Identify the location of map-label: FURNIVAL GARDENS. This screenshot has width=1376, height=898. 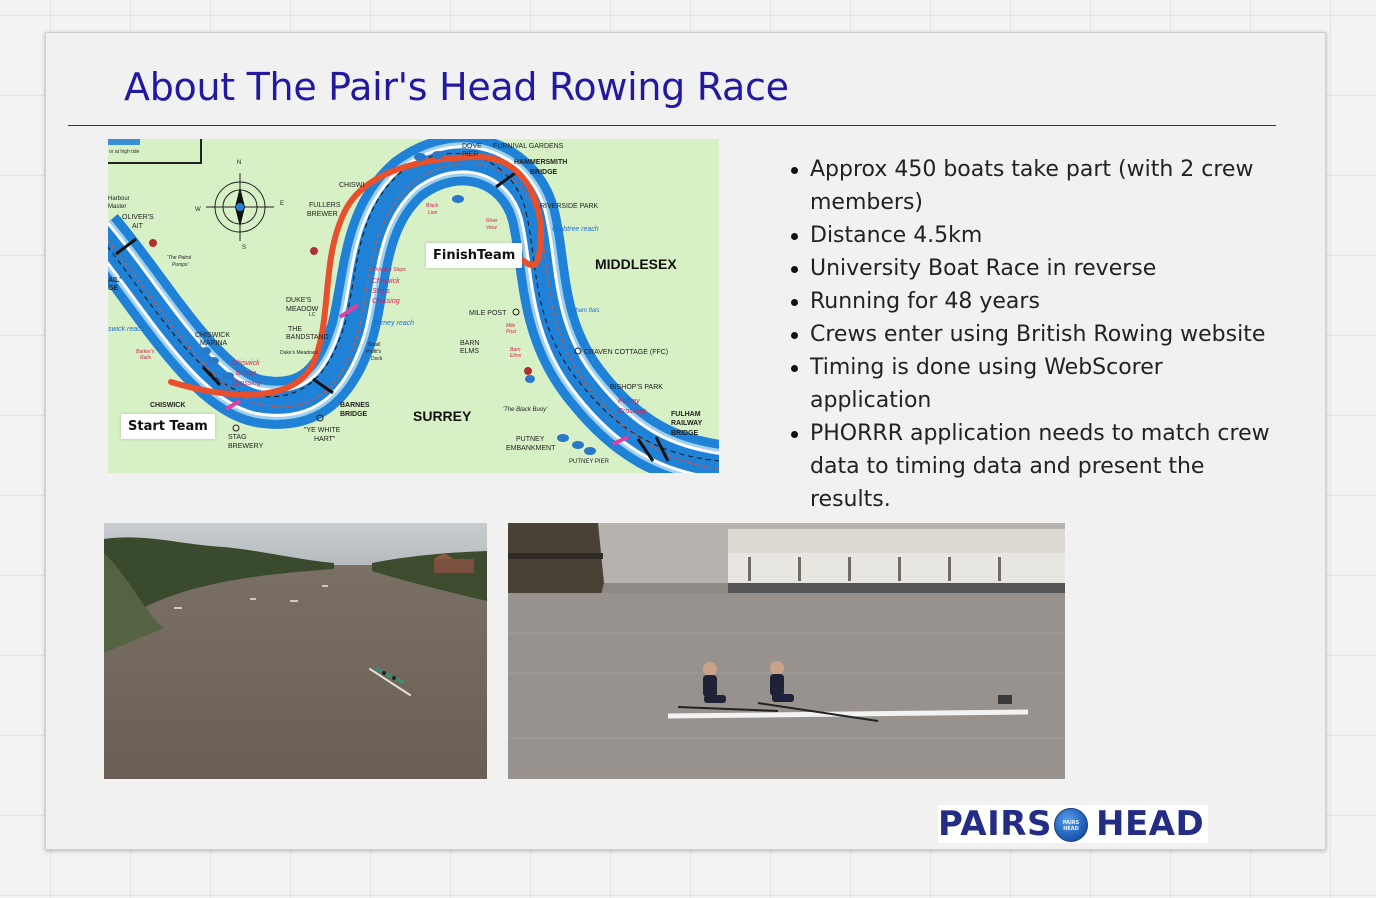
(528, 146).